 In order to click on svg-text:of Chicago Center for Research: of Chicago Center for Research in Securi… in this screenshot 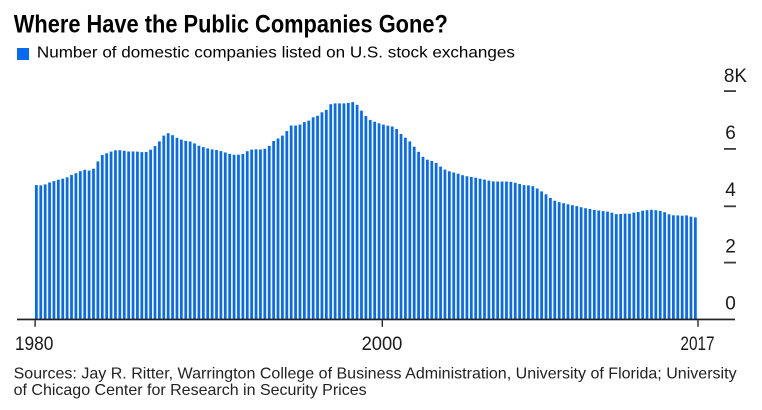, I will do `click(190, 390)`.